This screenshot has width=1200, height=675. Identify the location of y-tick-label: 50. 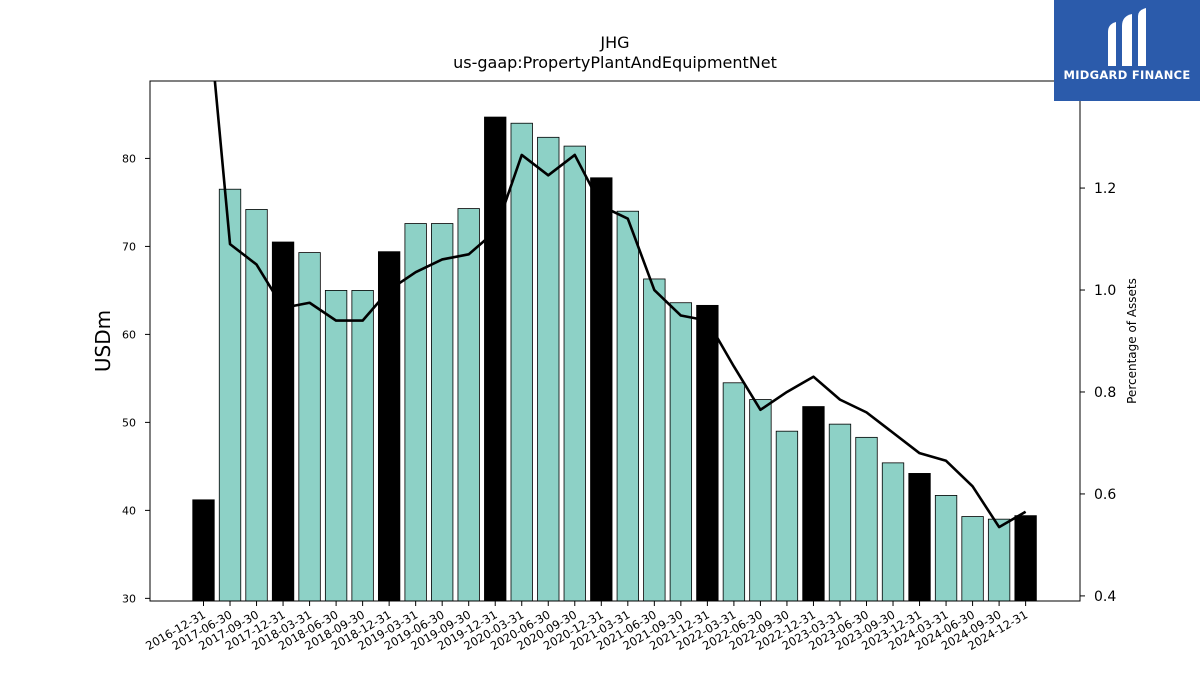
(129, 422).